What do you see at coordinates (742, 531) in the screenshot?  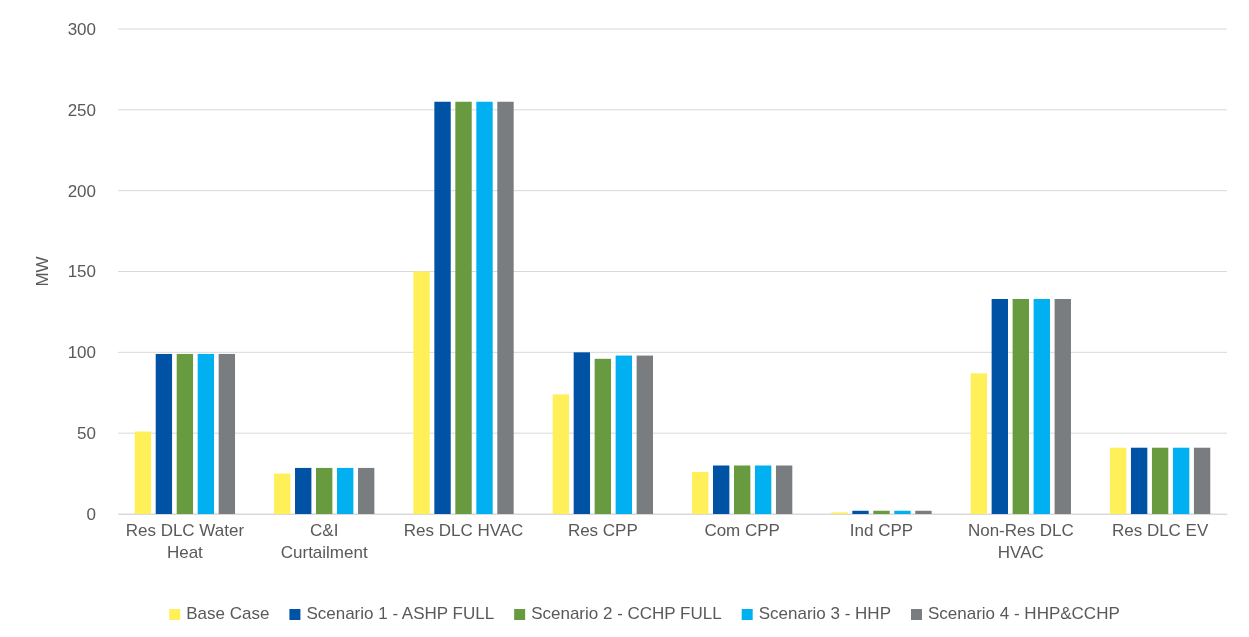 I see `x-tick-label: Com CPP` at bounding box center [742, 531].